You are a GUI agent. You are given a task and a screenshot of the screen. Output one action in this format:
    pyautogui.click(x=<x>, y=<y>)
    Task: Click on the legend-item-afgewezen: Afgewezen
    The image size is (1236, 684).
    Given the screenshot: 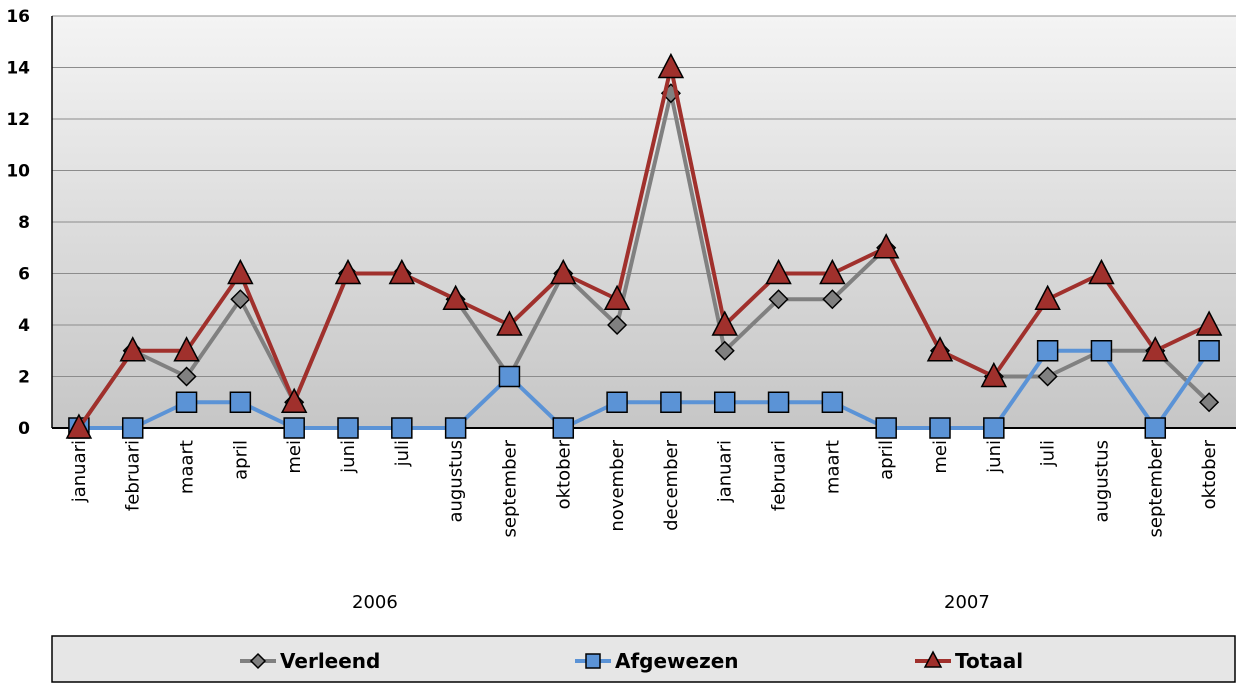 What is the action you would take?
    pyautogui.click(x=657, y=661)
    